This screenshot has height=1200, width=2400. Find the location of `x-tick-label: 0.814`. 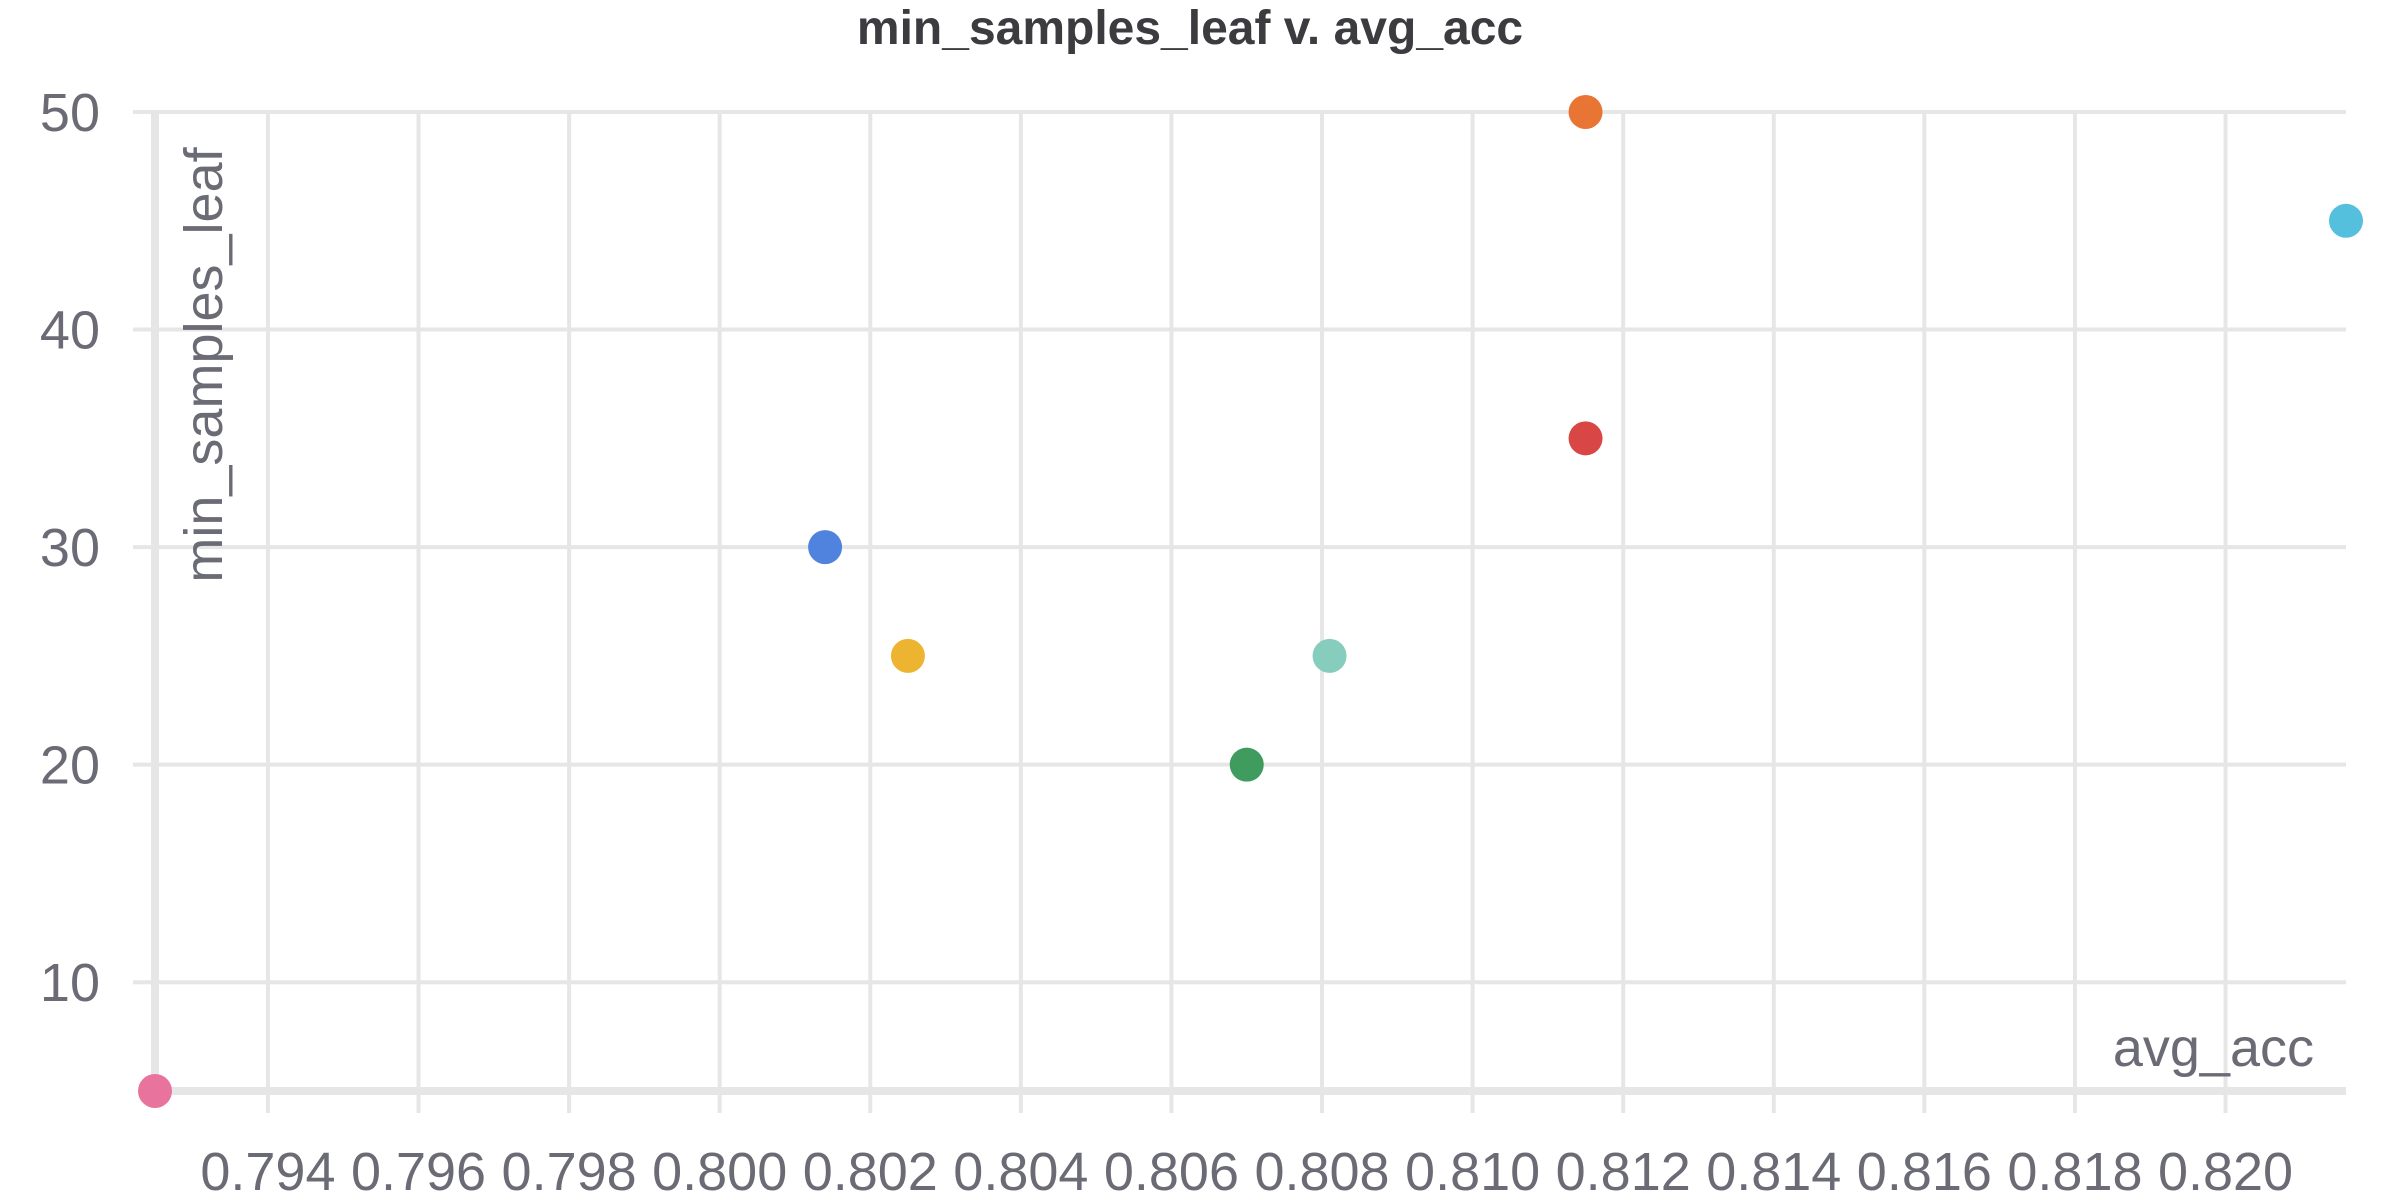

x-tick-label: 0.814 is located at coordinates (1773, 1171).